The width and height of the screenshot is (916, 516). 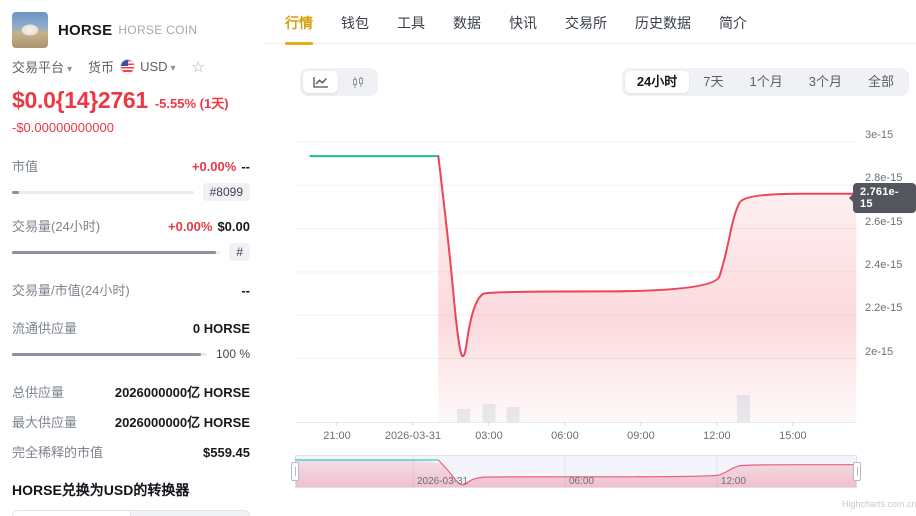 I want to click on navigator-left-handle, so click(x=295, y=471).